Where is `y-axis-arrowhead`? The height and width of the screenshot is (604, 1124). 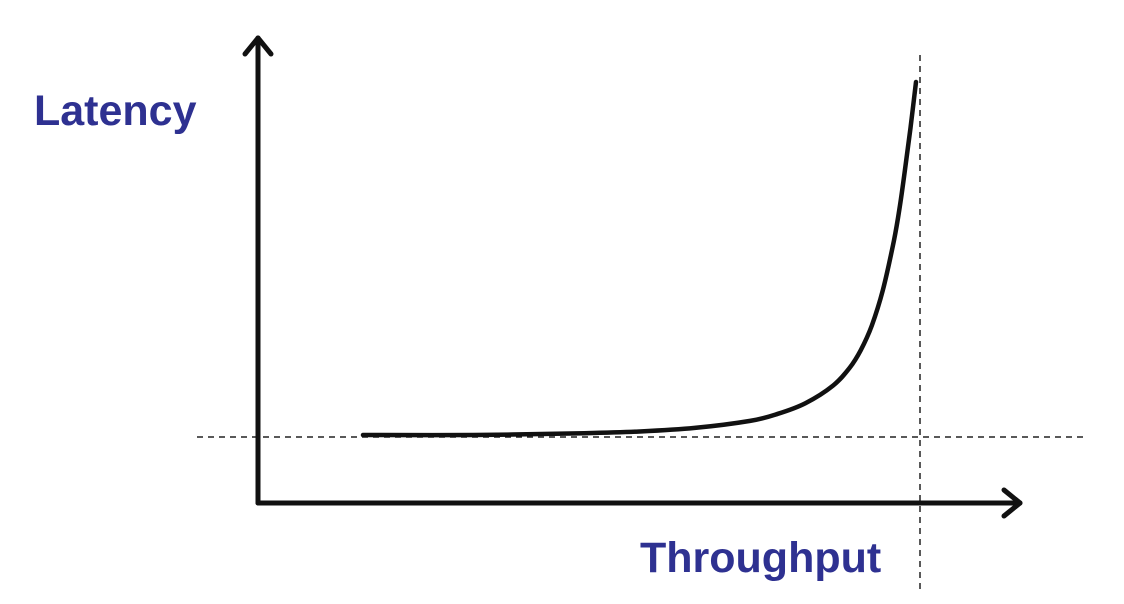 y-axis-arrowhead is located at coordinates (258, 46).